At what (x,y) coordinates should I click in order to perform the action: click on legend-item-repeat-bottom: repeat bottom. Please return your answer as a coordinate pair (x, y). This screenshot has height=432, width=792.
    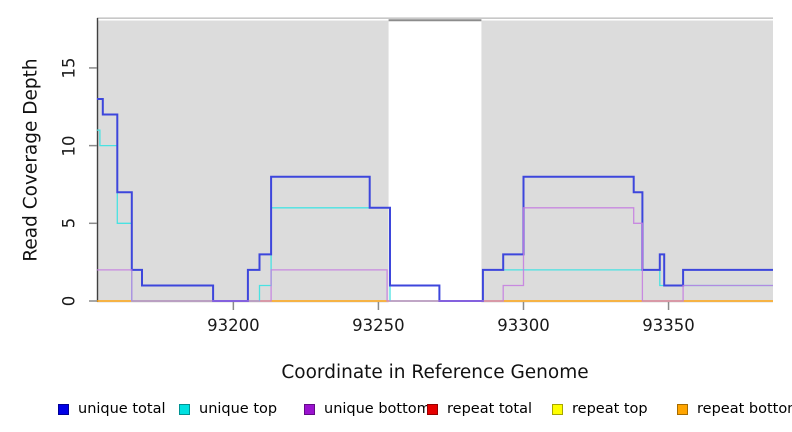
    Looking at the image, I should click on (734, 409).